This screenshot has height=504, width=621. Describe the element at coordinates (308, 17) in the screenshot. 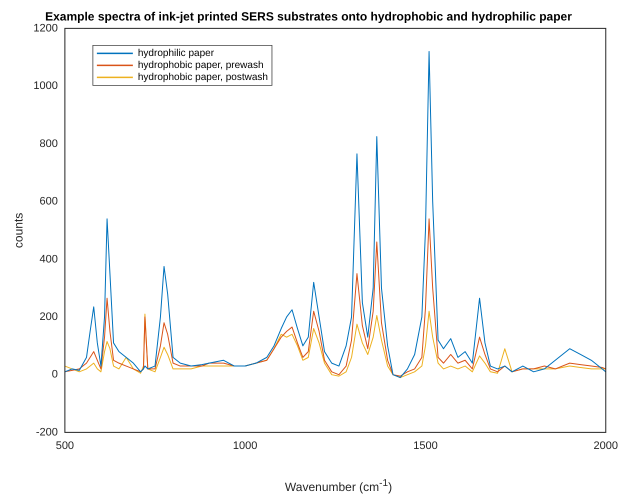

I see `chart-title: Example spectra of ink-jet printed SERS substrates onto hydrophobic and hydrophilic paper` at that location.